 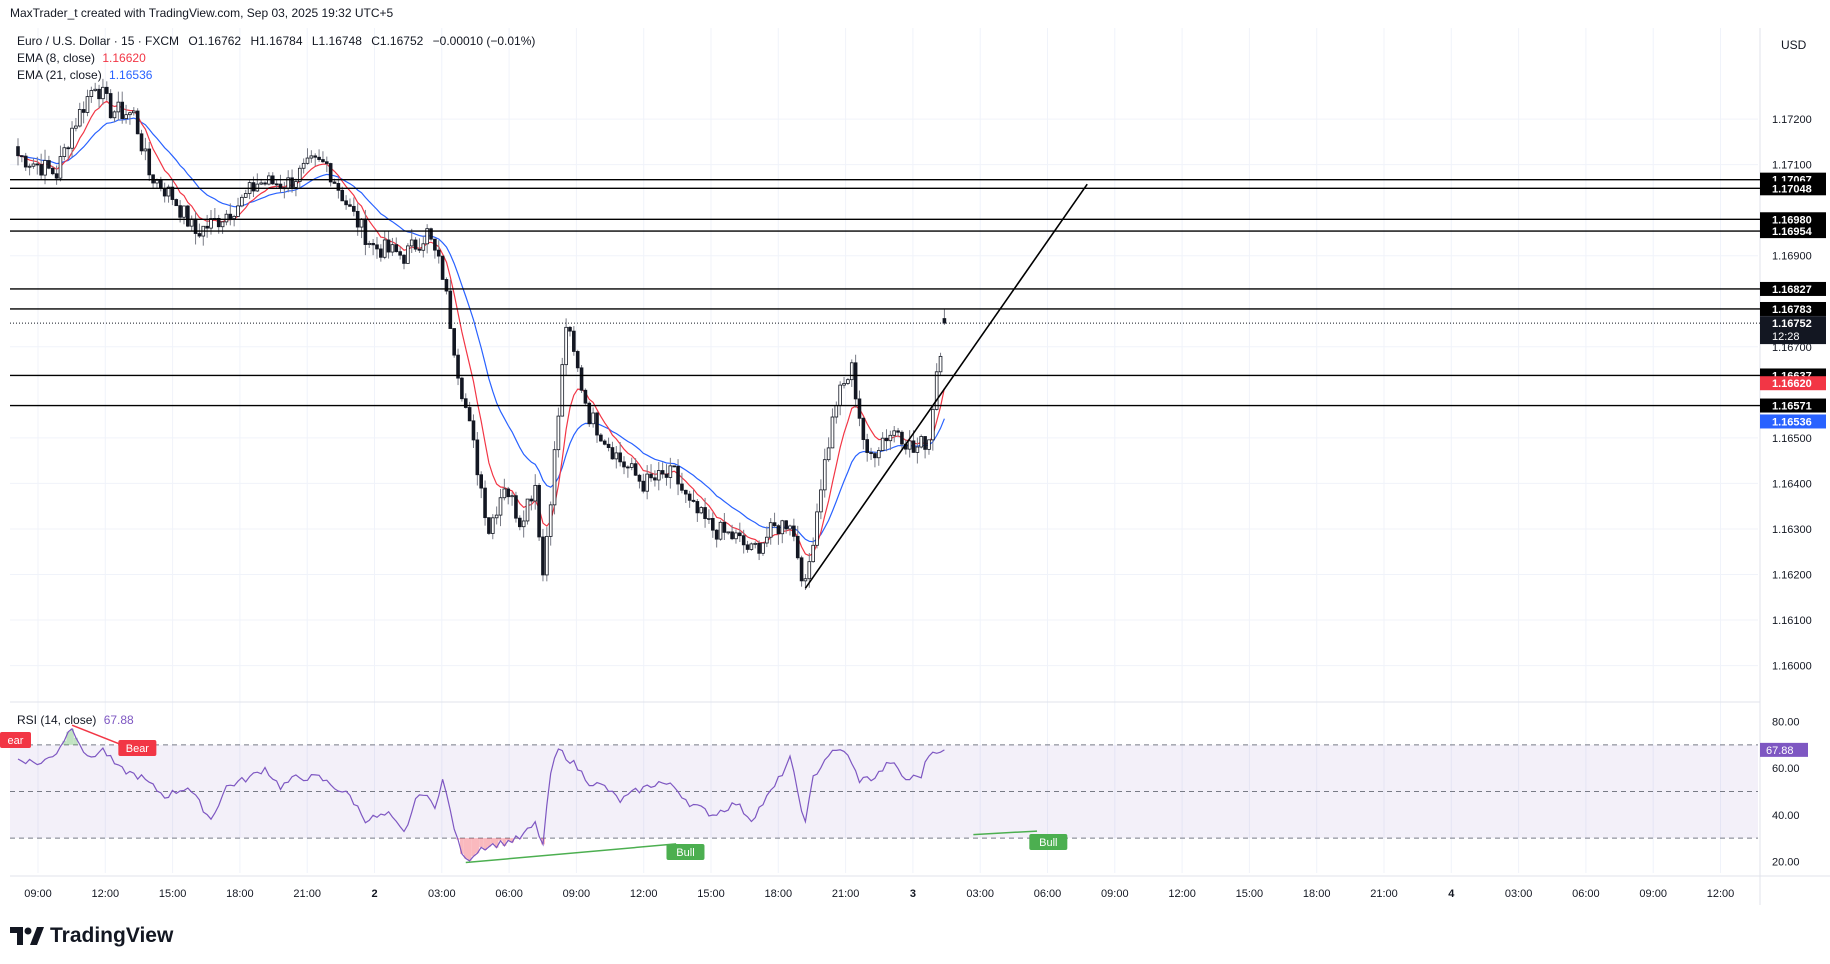 I want to click on level-price-tag: 1.17048, so click(x=1793, y=188).